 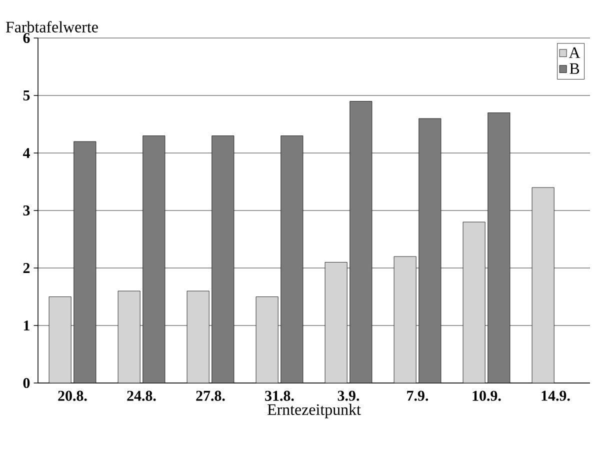 What do you see at coordinates (26, 95) in the screenshot?
I see `y-tick-label: 5` at bounding box center [26, 95].